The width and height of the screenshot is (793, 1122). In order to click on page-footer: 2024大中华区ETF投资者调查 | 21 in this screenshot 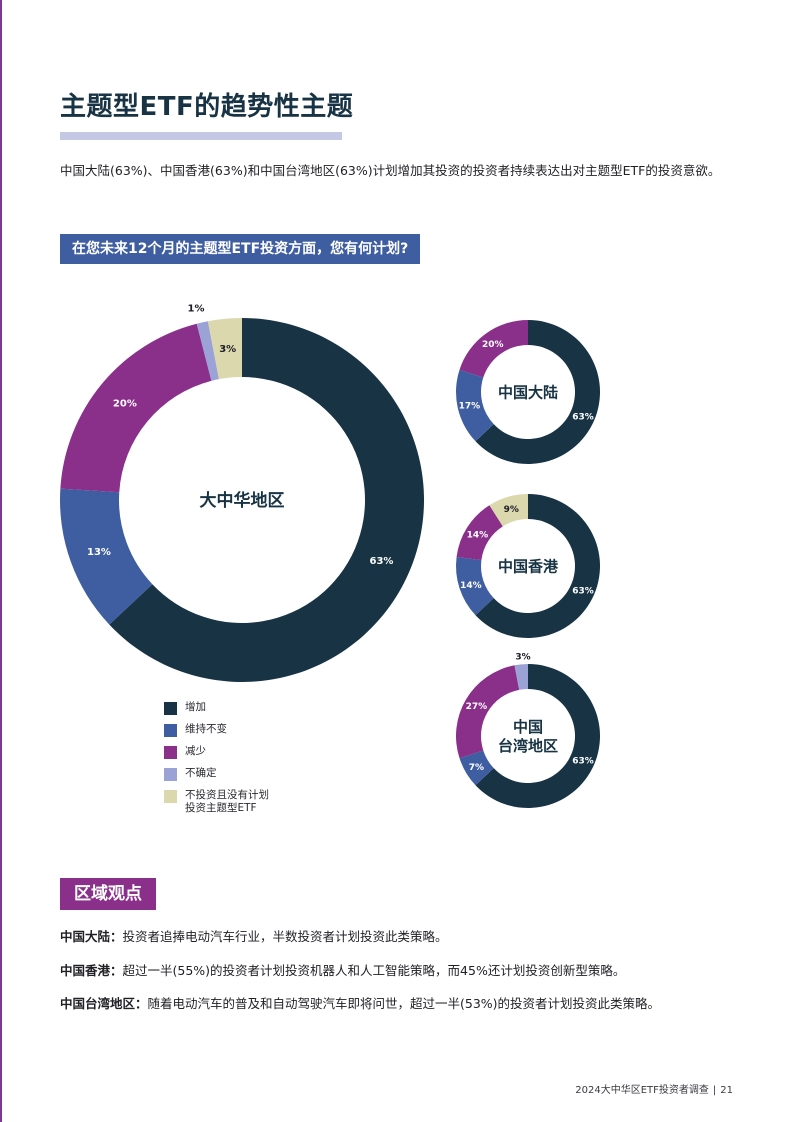, I will do `click(654, 1088)`.